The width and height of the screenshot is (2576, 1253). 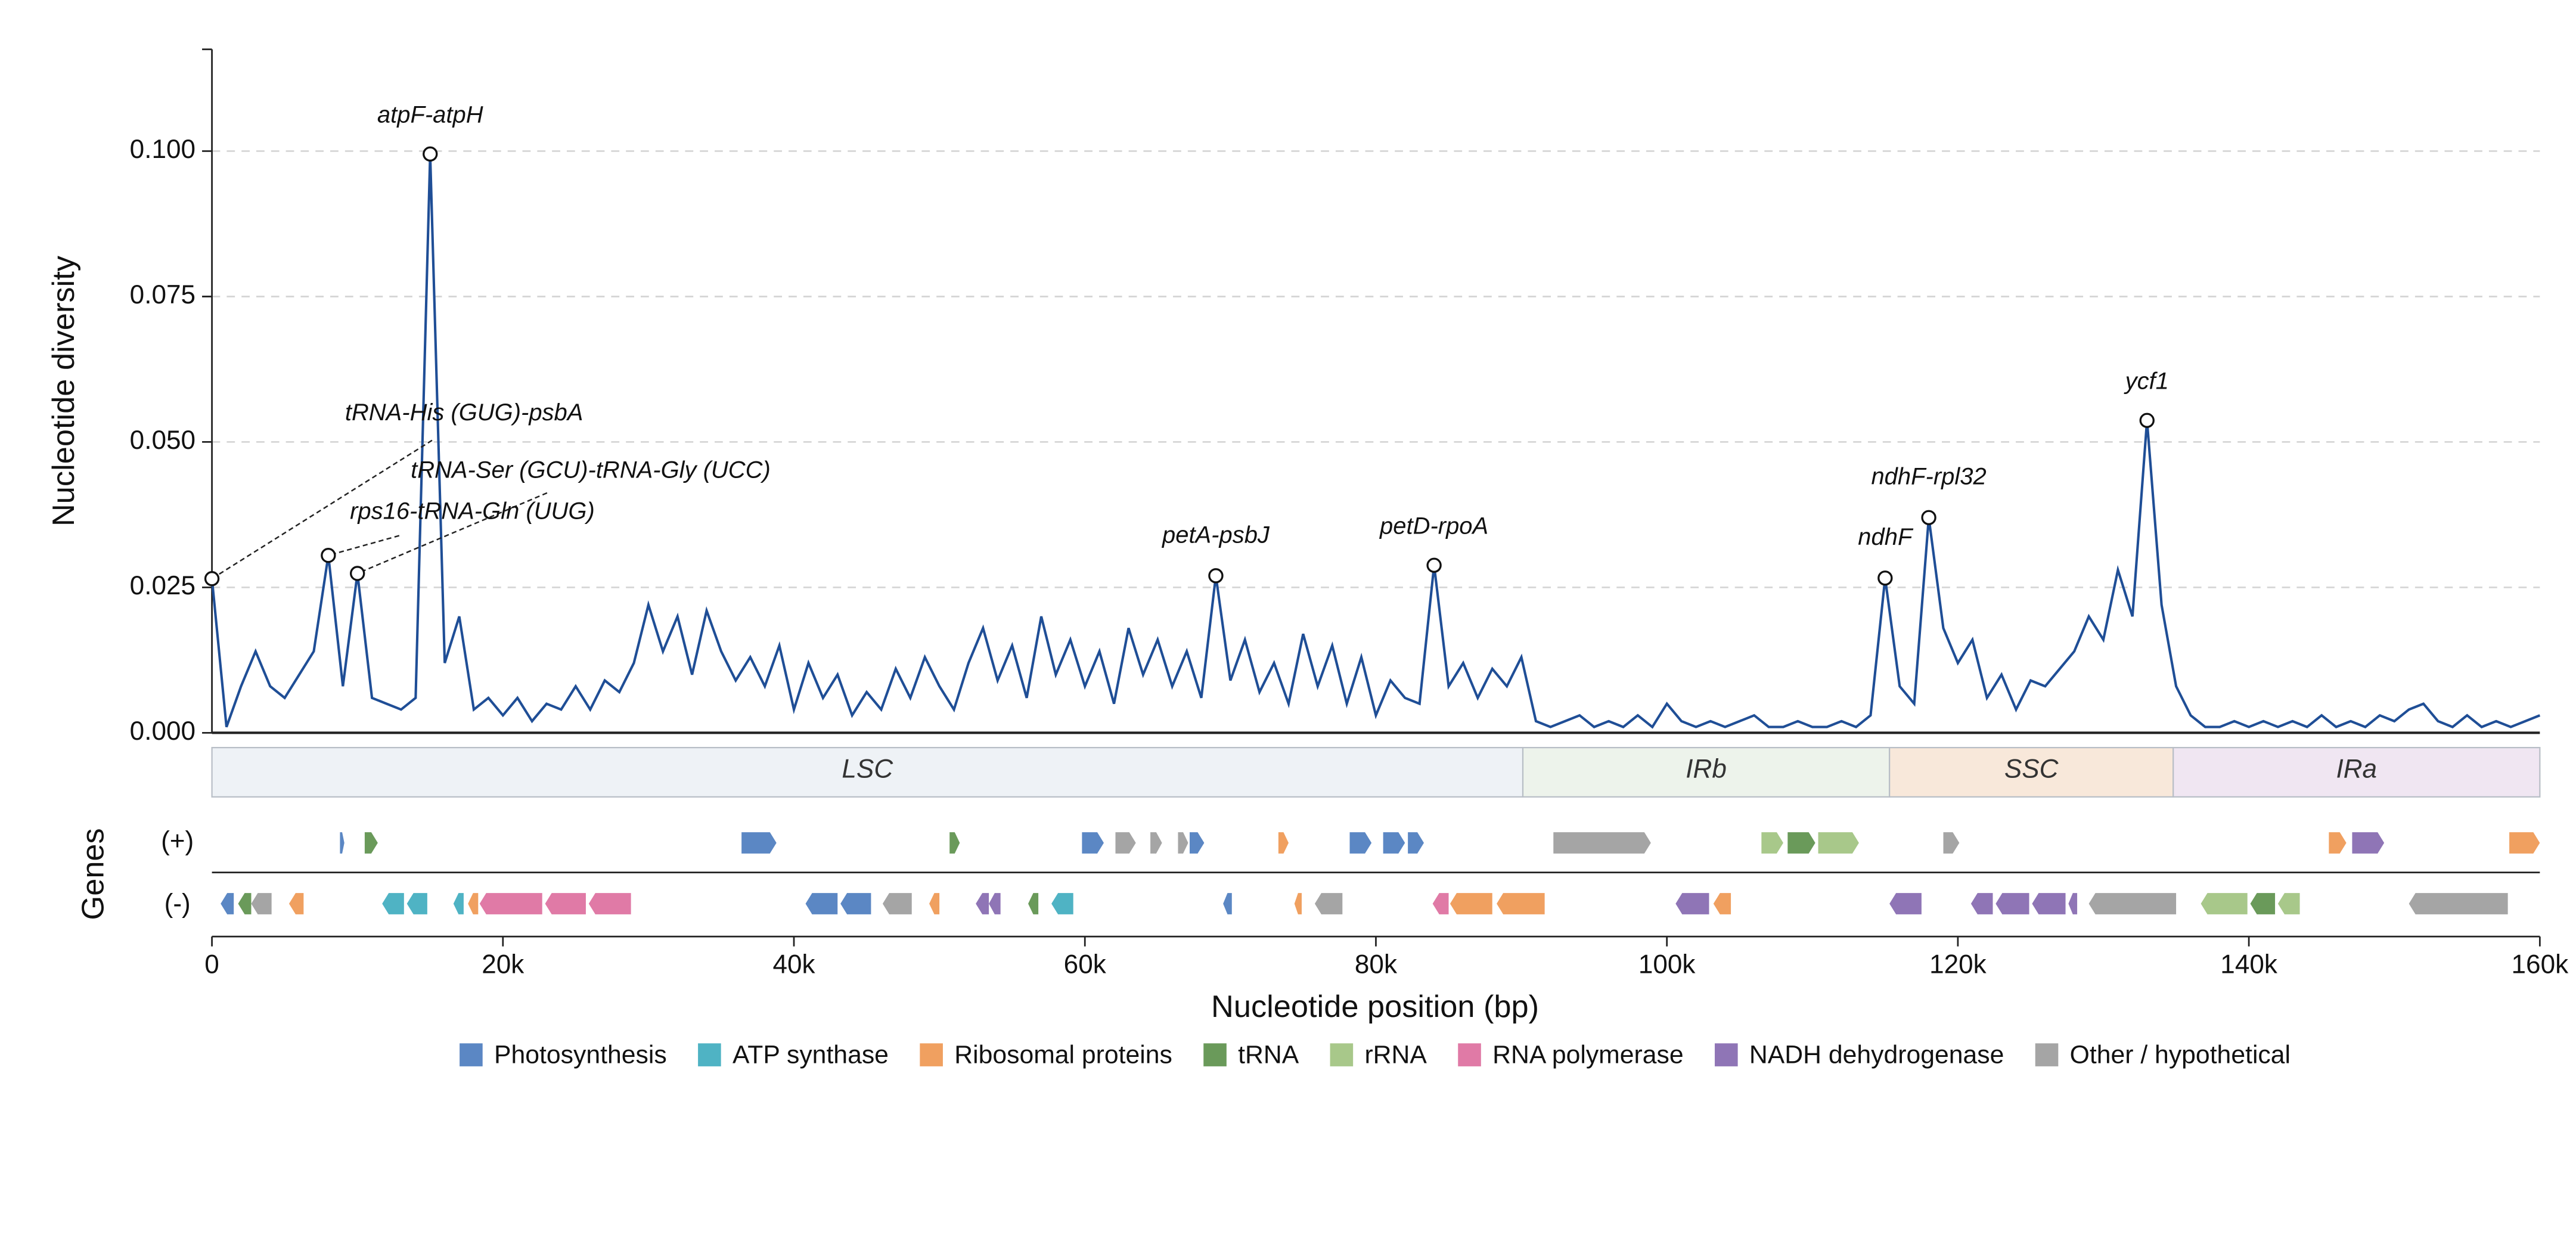 I want to click on x-tick-label: 120k, so click(x=1958, y=964).